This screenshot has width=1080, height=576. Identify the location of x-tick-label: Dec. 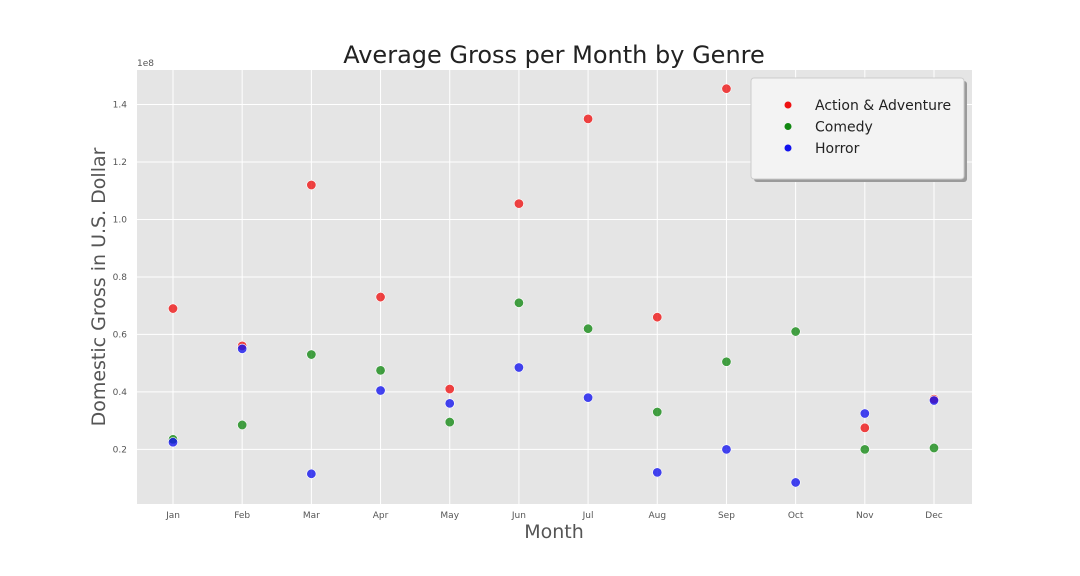
(933, 516).